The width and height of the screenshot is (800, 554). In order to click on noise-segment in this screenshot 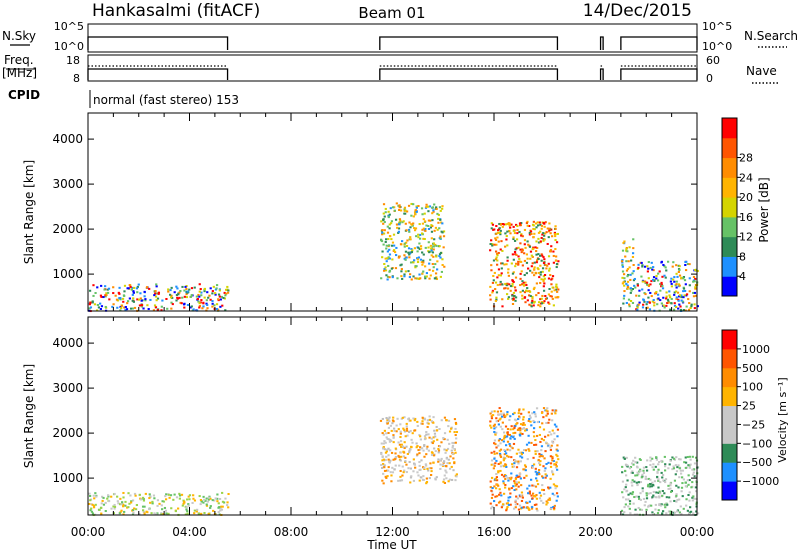, I will do `click(158, 43)`.